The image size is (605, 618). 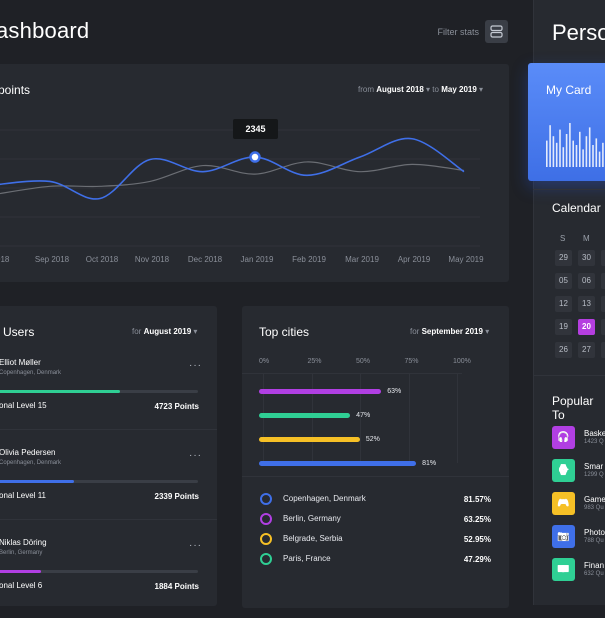 I want to click on scale-label: 0%, so click(x=264, y=361).